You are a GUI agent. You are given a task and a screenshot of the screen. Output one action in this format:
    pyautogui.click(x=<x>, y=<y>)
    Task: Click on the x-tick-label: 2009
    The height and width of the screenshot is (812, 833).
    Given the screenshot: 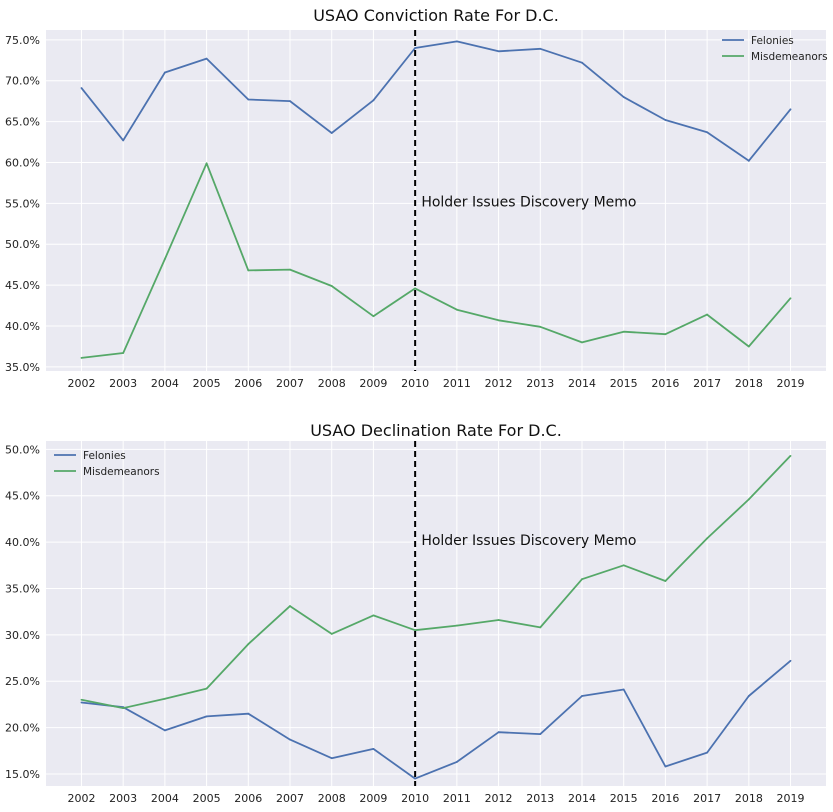 What is the action you would take?
    pyautogui.click(x=373, y=798)
    